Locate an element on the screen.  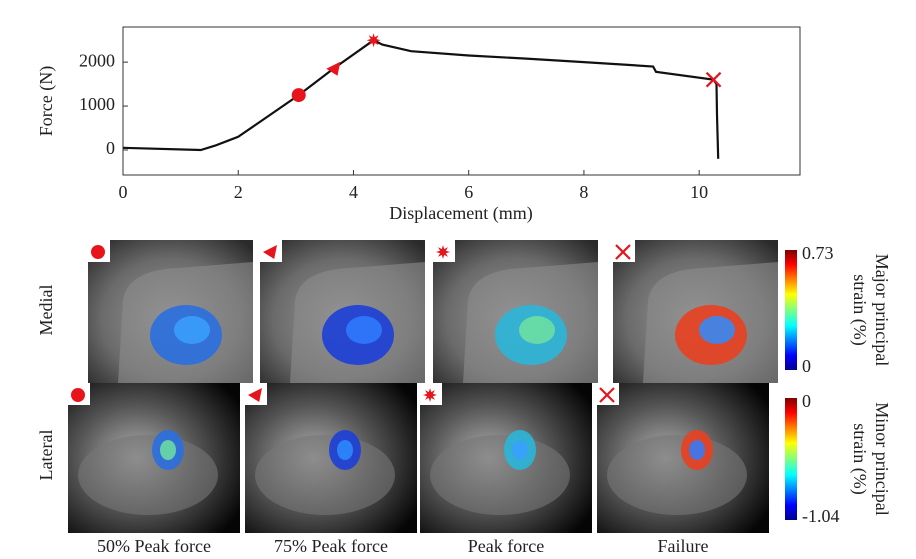
x-tick-label: 6 is located at coordinates (468, 192).